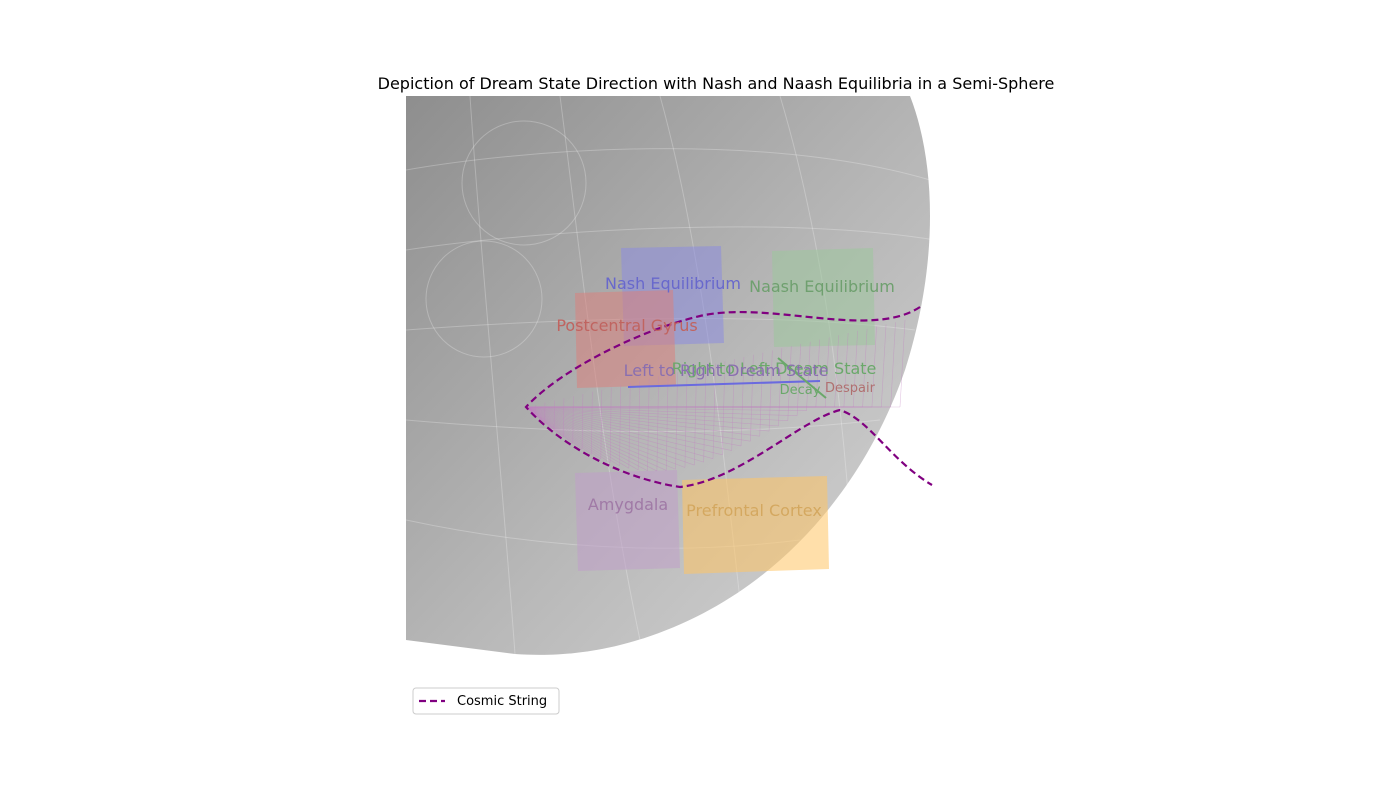 The height and width of the screenshot is (810, 1400). Describe the element at coordinates (728, 397) in the screenshot. I see `cosmic-string-line` at that location.